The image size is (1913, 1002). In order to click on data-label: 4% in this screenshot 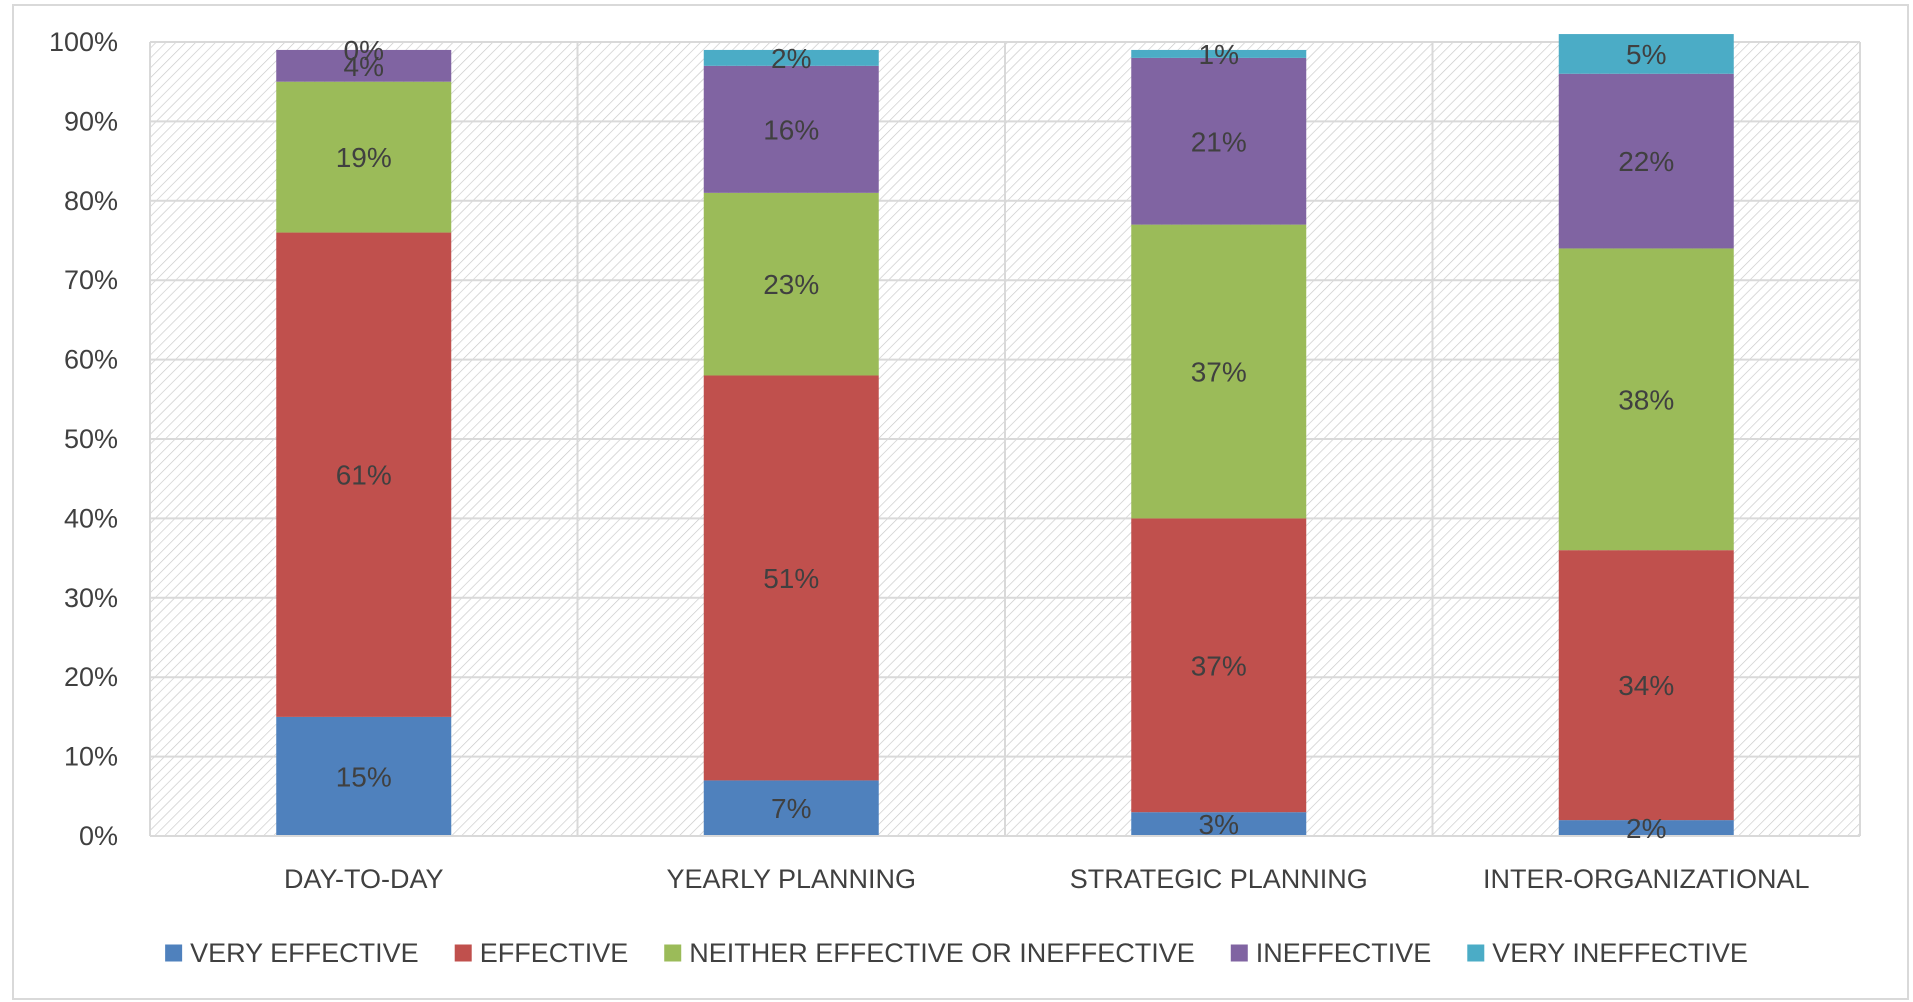, I will do `click(364, 66)`.